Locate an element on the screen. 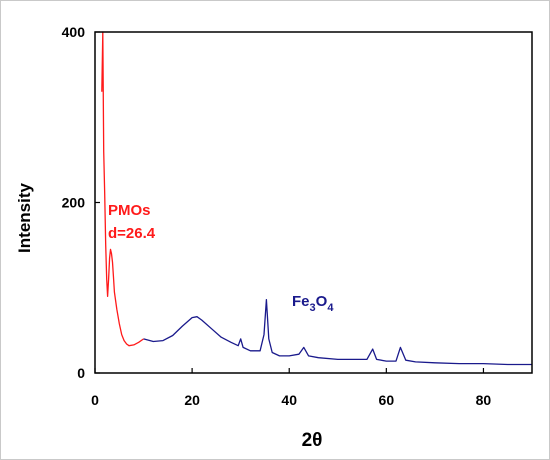 Image resolution: width=550 pixels, height=460 pixels. annotation-fe3o4: Fe3O4 is located at coordinates (313, 303).